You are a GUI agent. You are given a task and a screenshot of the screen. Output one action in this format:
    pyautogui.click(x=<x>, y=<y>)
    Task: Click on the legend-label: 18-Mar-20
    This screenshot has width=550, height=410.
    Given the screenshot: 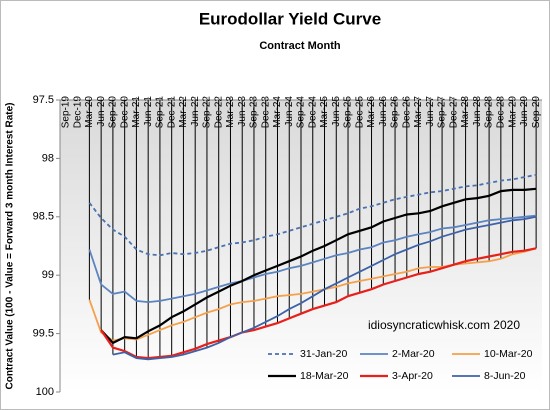 What is the action you would take?
    pyautogui.click(x=324, y=376)
    